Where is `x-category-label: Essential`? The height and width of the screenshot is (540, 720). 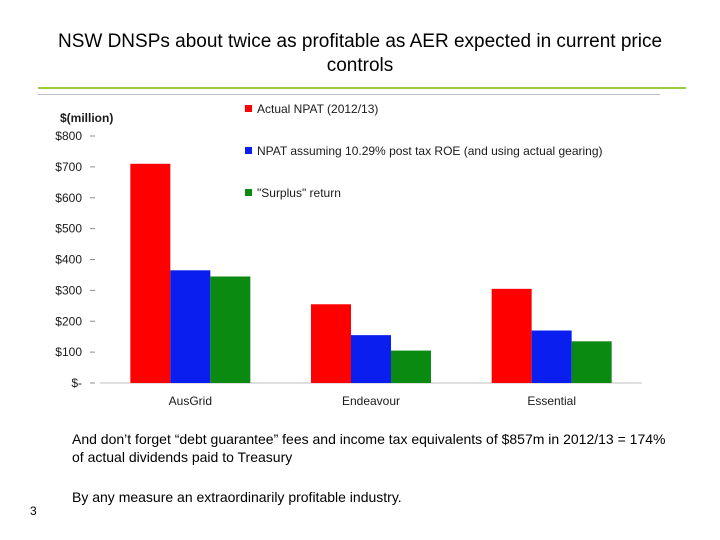
x-category-label: Essential is located at coordinates (551, 401).